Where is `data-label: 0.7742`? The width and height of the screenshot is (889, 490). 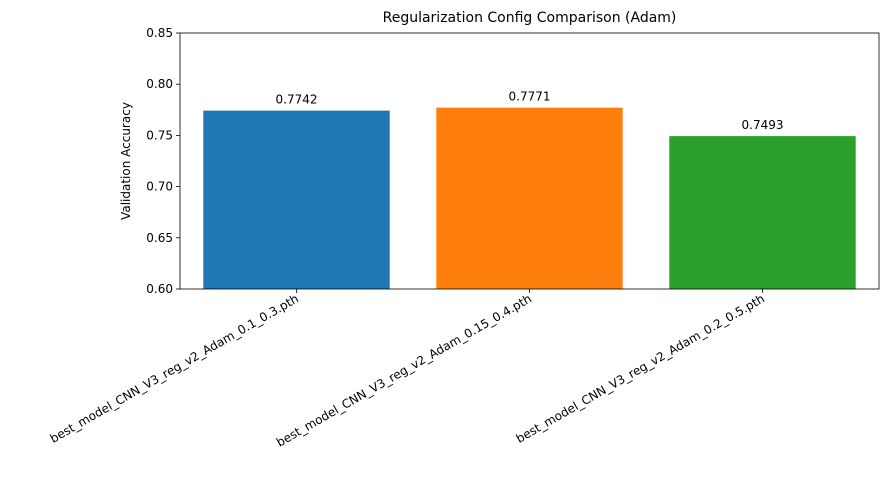 data-label: 0.7742 is located at coordinates (297, 100).